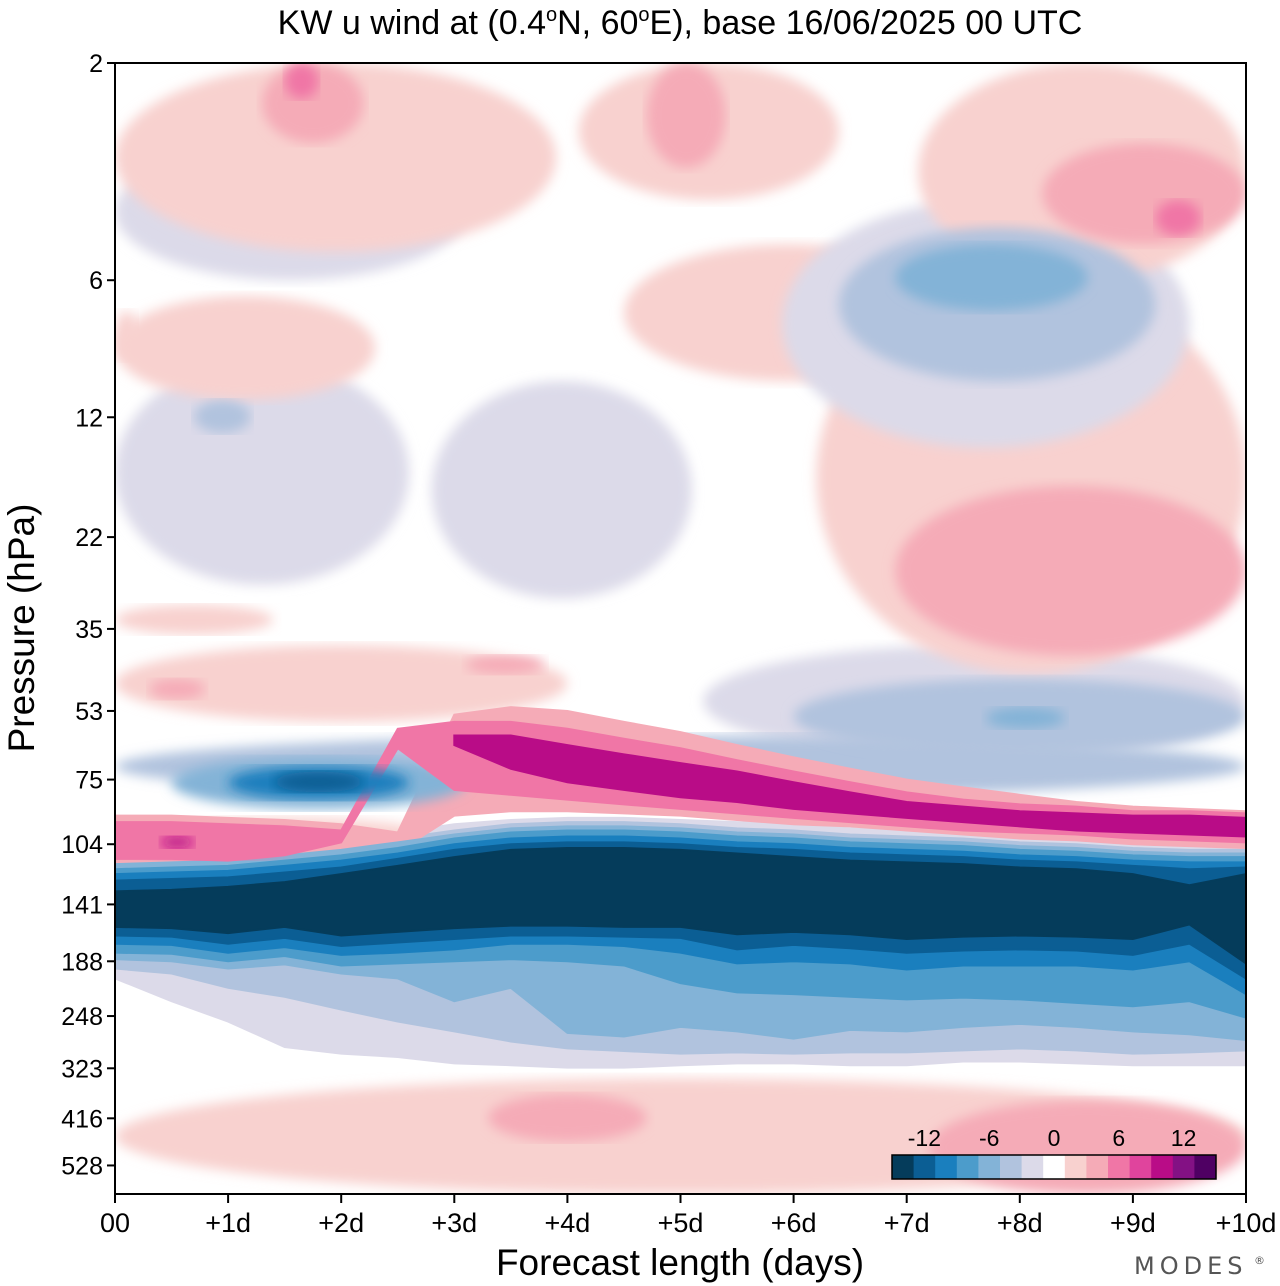 Image resolution: width=1280 pixels, height=1286 pixels. I want to click on y-tick-label: 6, so click(96, 281).